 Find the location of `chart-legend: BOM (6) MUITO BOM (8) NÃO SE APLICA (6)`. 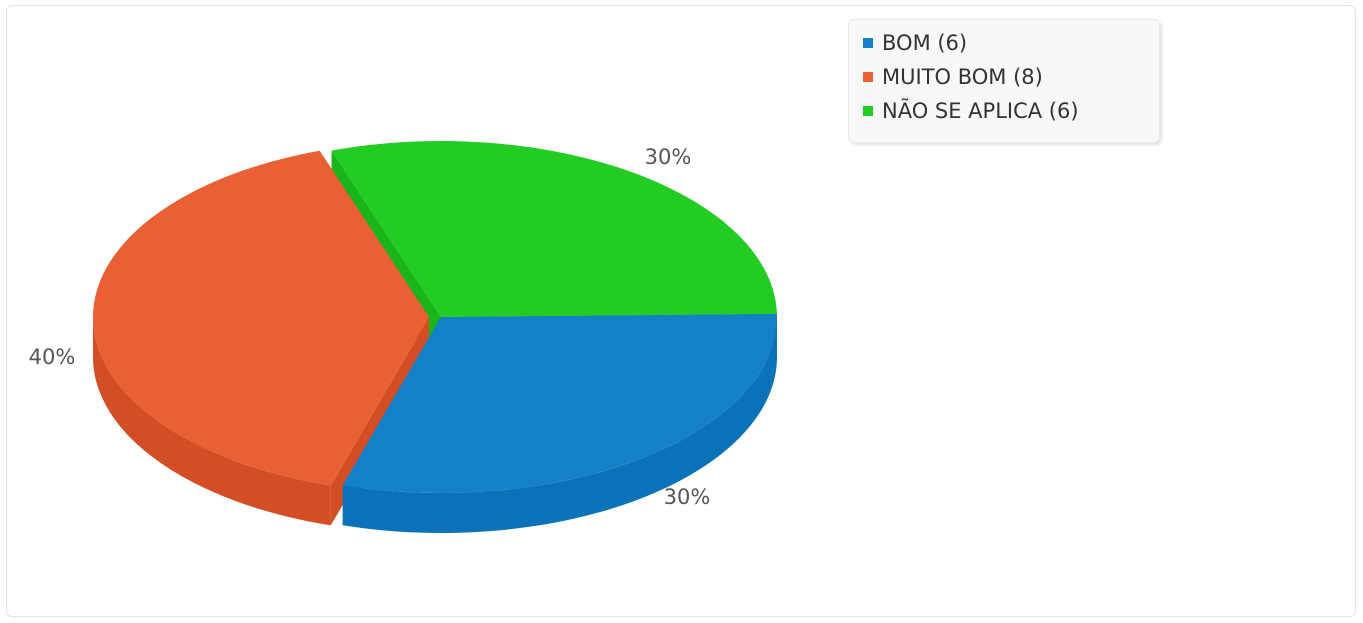

chart-legend: BOM (6) MUITO BOM (8) NÃO SE APLICA (6) is located at coordinates (1004, 81).